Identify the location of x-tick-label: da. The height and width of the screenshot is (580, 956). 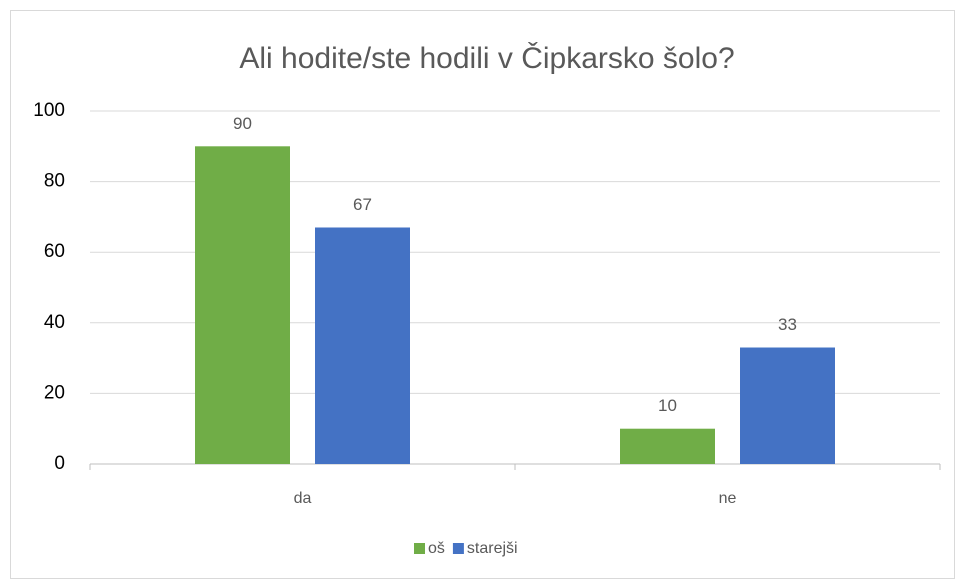
(303, 498).